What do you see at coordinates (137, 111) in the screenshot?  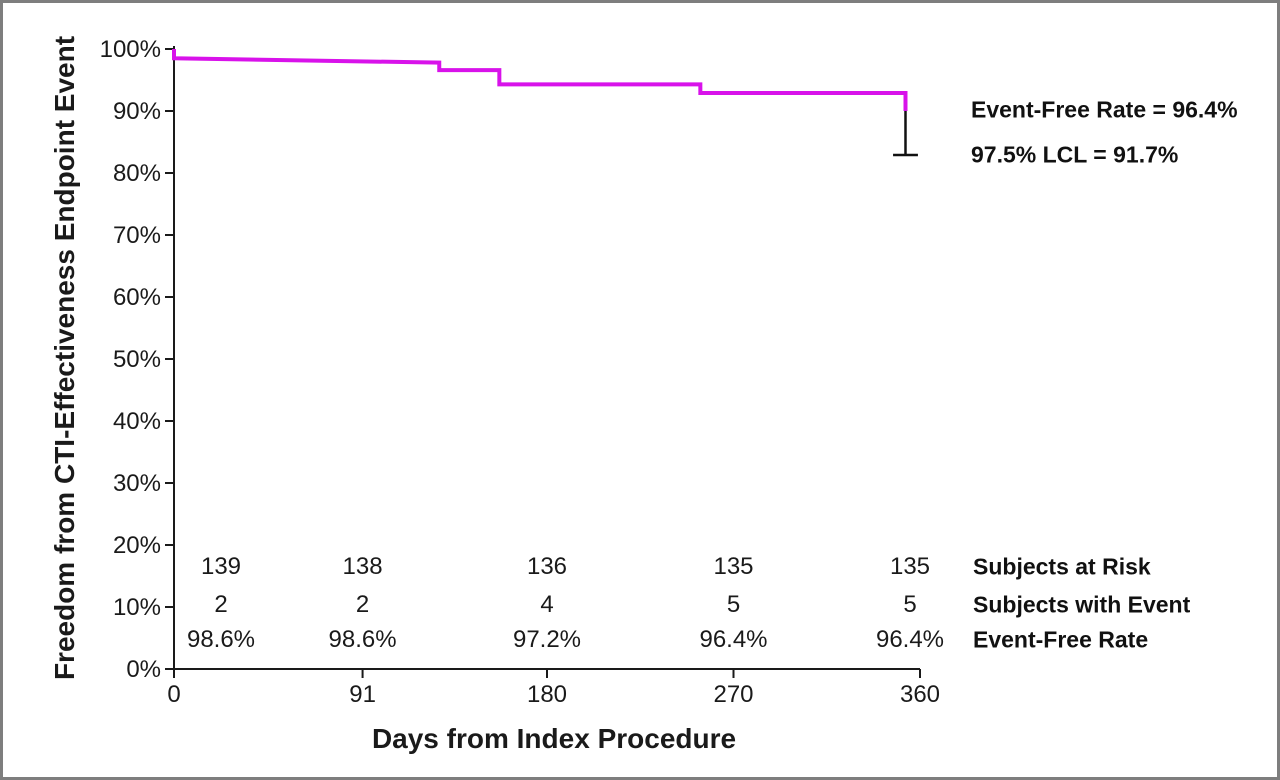 I see `y-axis-tick-label: 90%` at bounding box center [137, 111].